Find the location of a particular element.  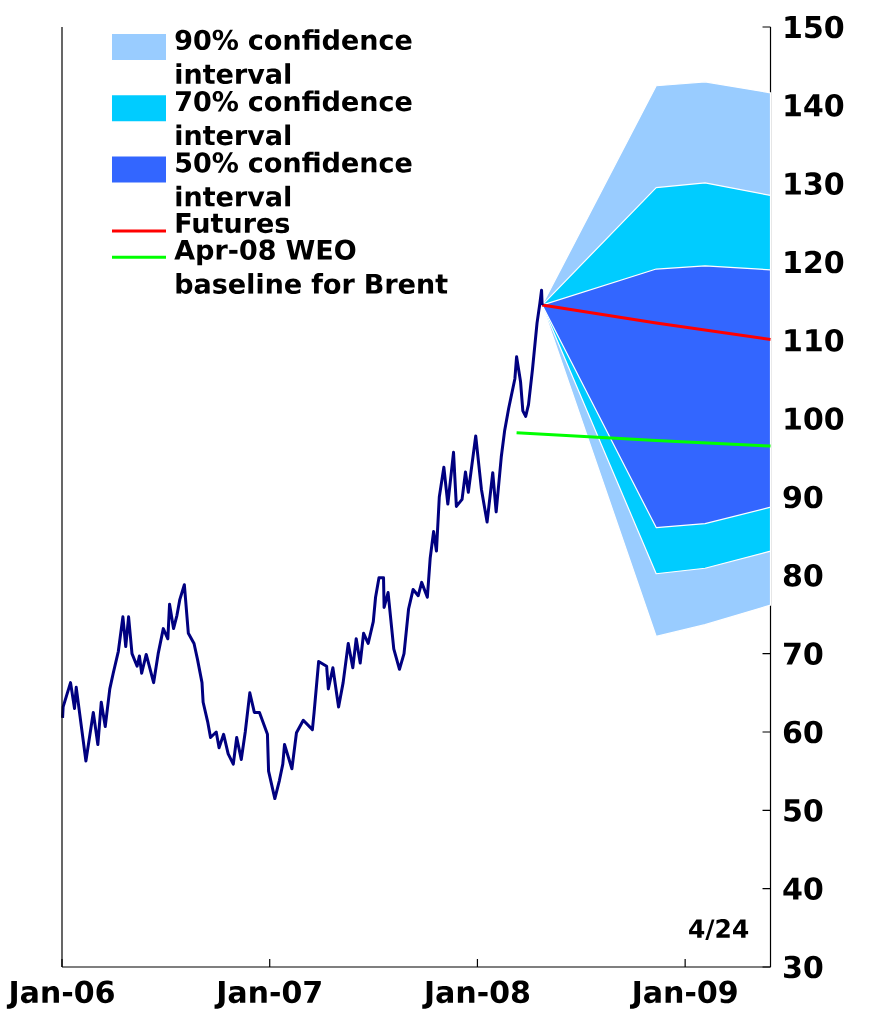

legend-label: 50% confidence interval is located at coordinates (294, 179).